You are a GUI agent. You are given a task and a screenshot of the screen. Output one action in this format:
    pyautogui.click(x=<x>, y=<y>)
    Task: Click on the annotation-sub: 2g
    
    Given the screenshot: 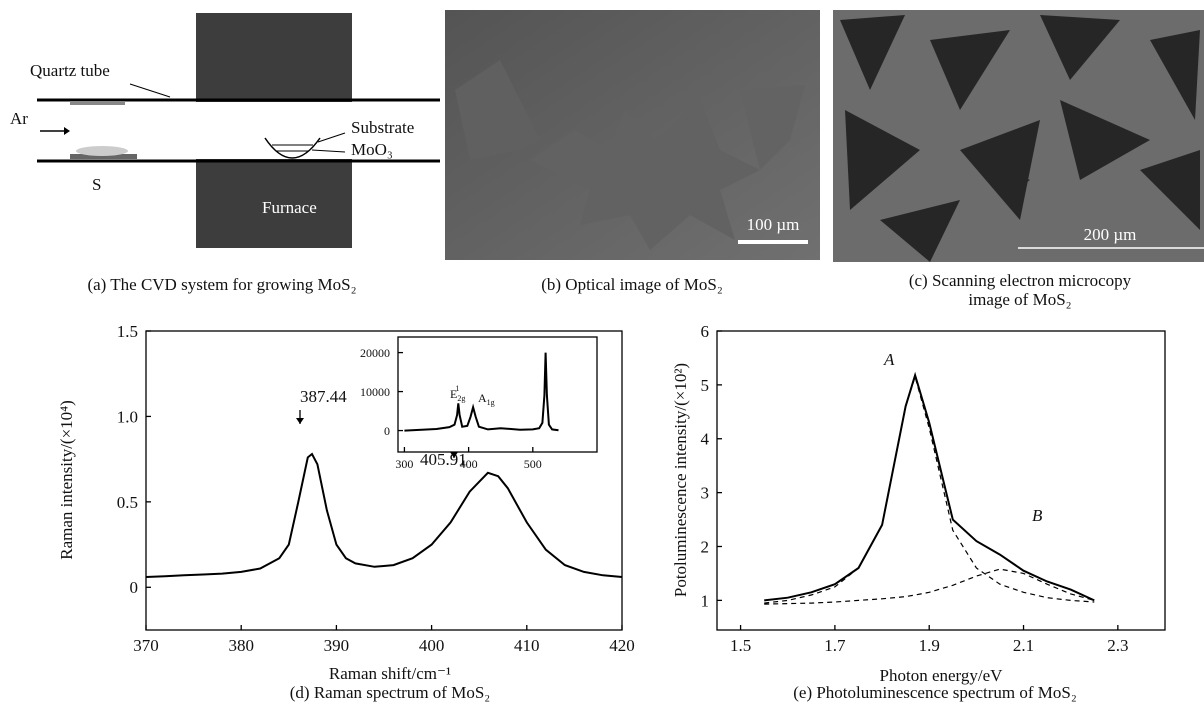 What is the action you would take?
    pyautogui.click(x=461, y=398)
    